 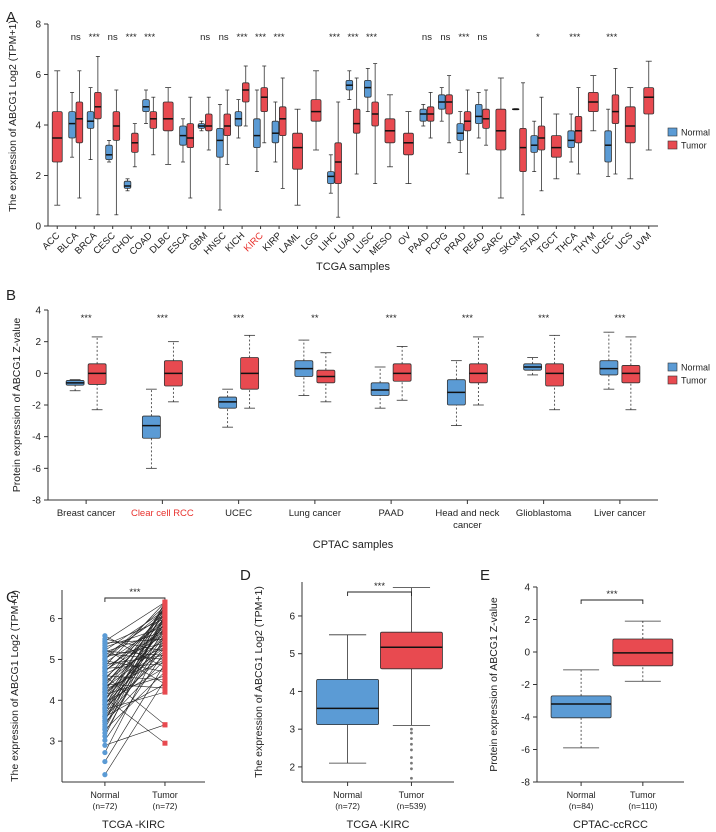 I want to click on box-tumor-LGG, so click(x=316, y=110).